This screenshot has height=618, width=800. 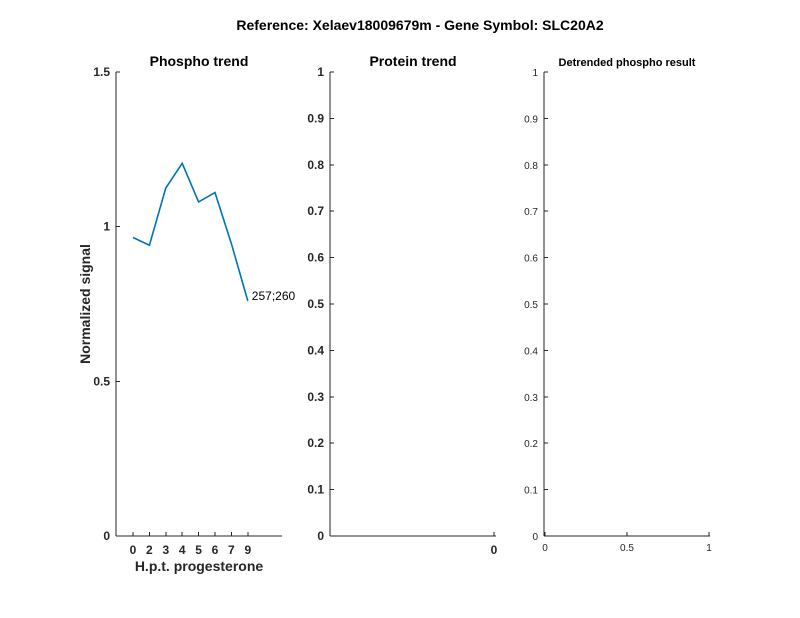 I want to click on detrended-y-tick-label: 0.9, so click(x=531, y=119).